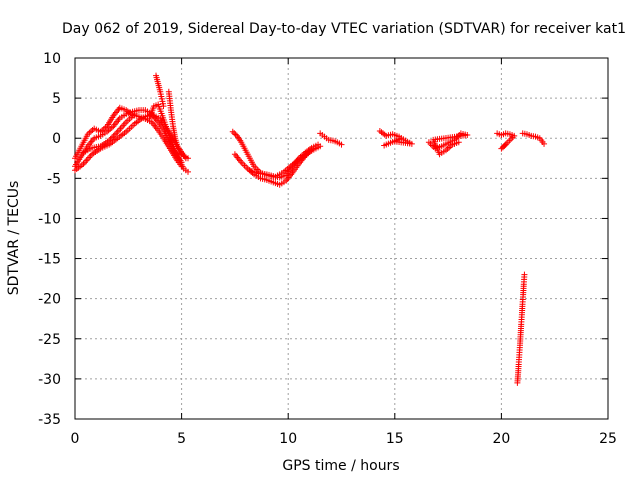 The width and height of the screenshot is (640, 480). What do you see at coordinates (54, 179) in the screenshot?
I see `y-tick-label: -5` at bounding box center [54, 179].